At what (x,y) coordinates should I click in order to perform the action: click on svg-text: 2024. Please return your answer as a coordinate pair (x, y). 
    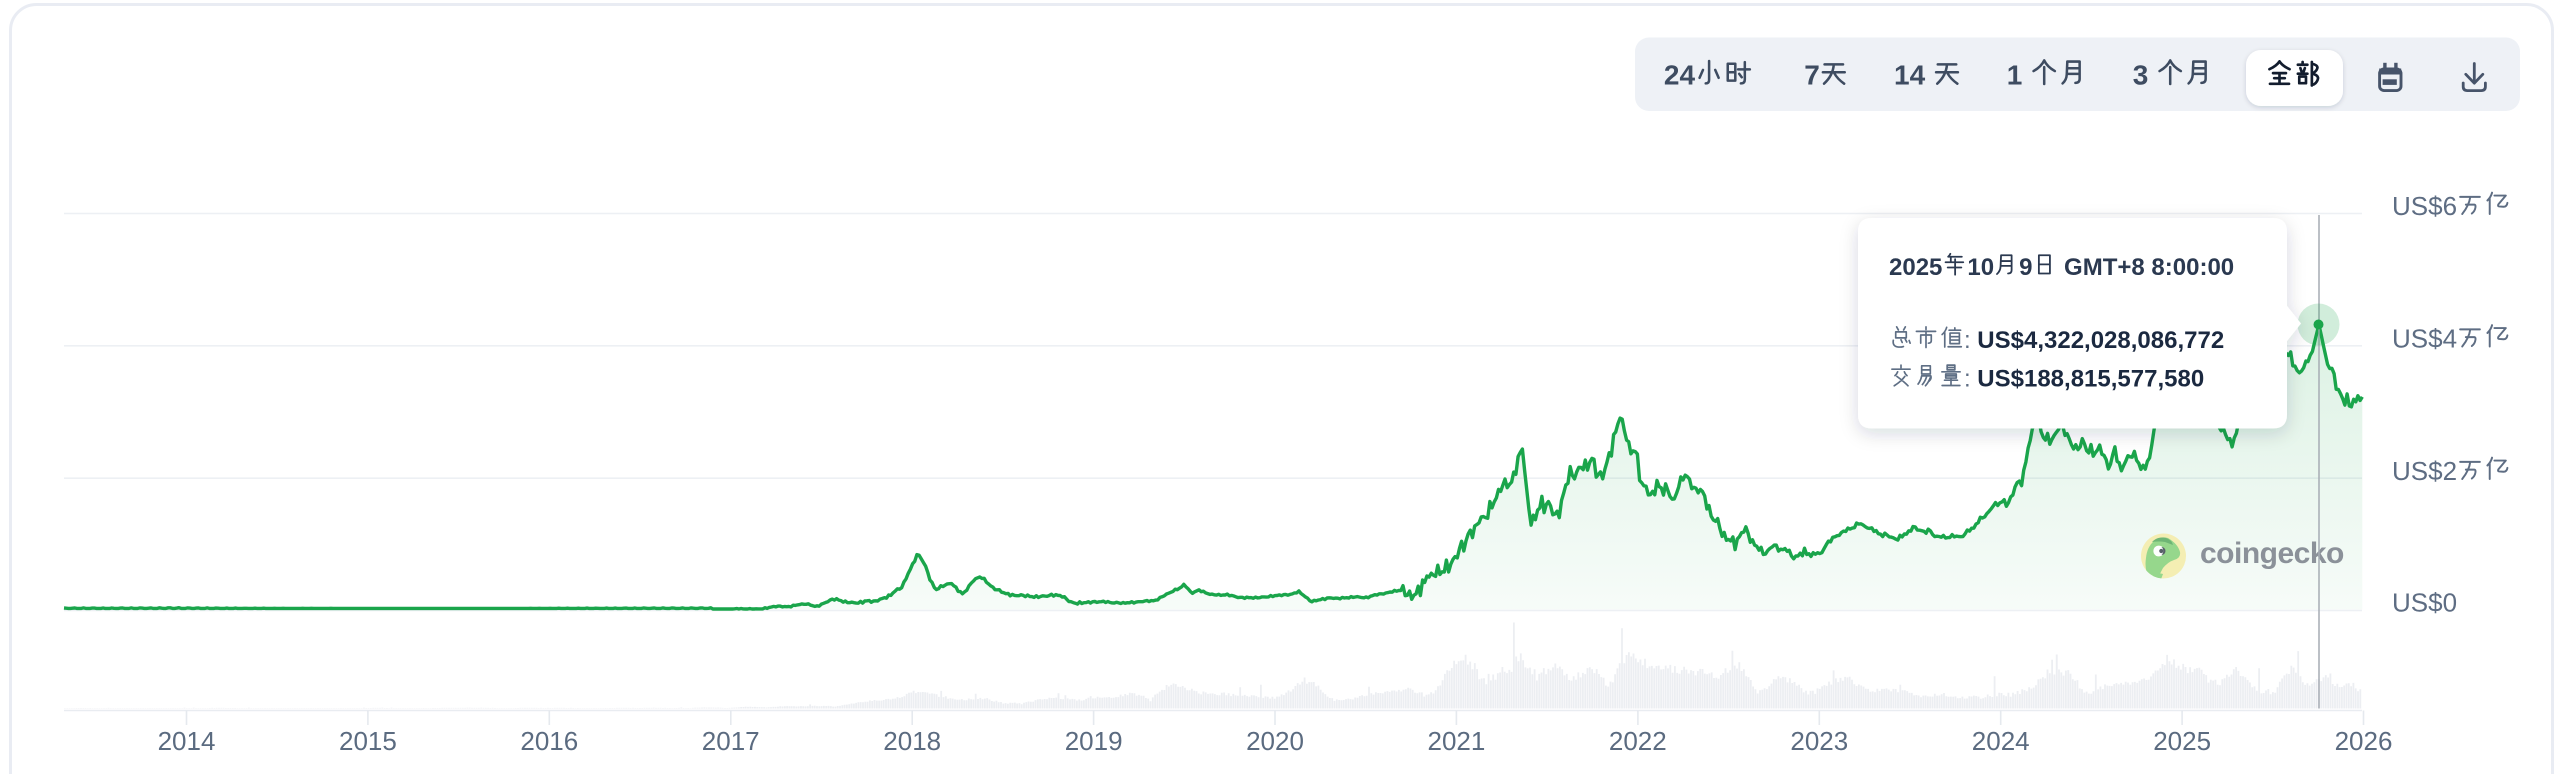
    Looking at the image, I should click on (2001, 741).